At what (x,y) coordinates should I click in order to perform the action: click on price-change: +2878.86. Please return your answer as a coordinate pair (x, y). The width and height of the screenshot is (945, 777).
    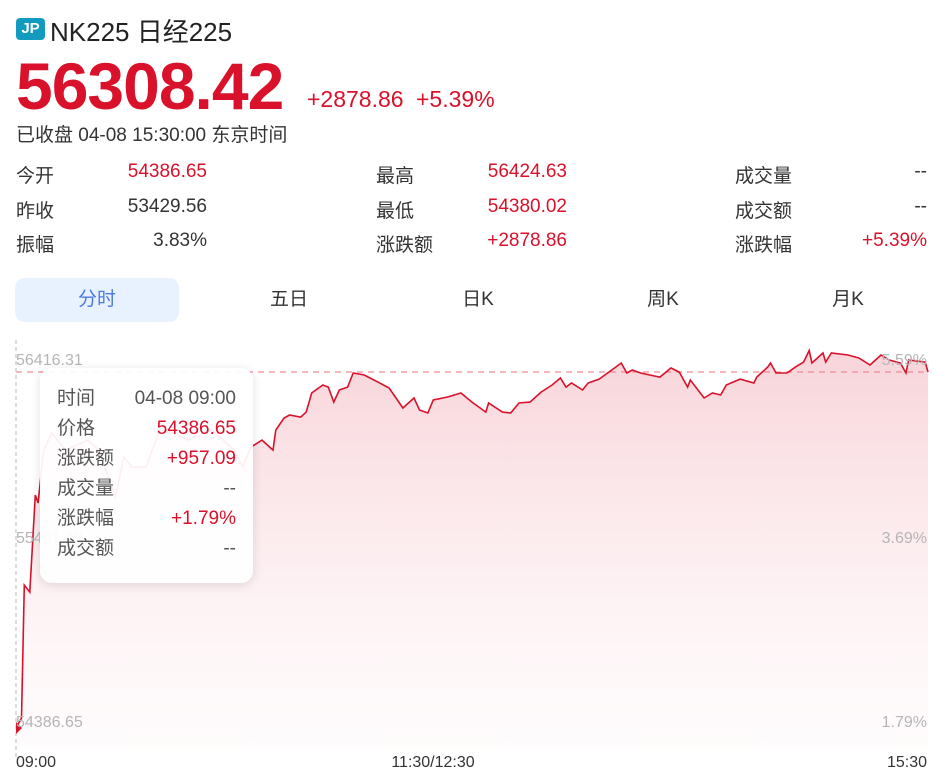
    Looking at the image, I should click on (355, 99).